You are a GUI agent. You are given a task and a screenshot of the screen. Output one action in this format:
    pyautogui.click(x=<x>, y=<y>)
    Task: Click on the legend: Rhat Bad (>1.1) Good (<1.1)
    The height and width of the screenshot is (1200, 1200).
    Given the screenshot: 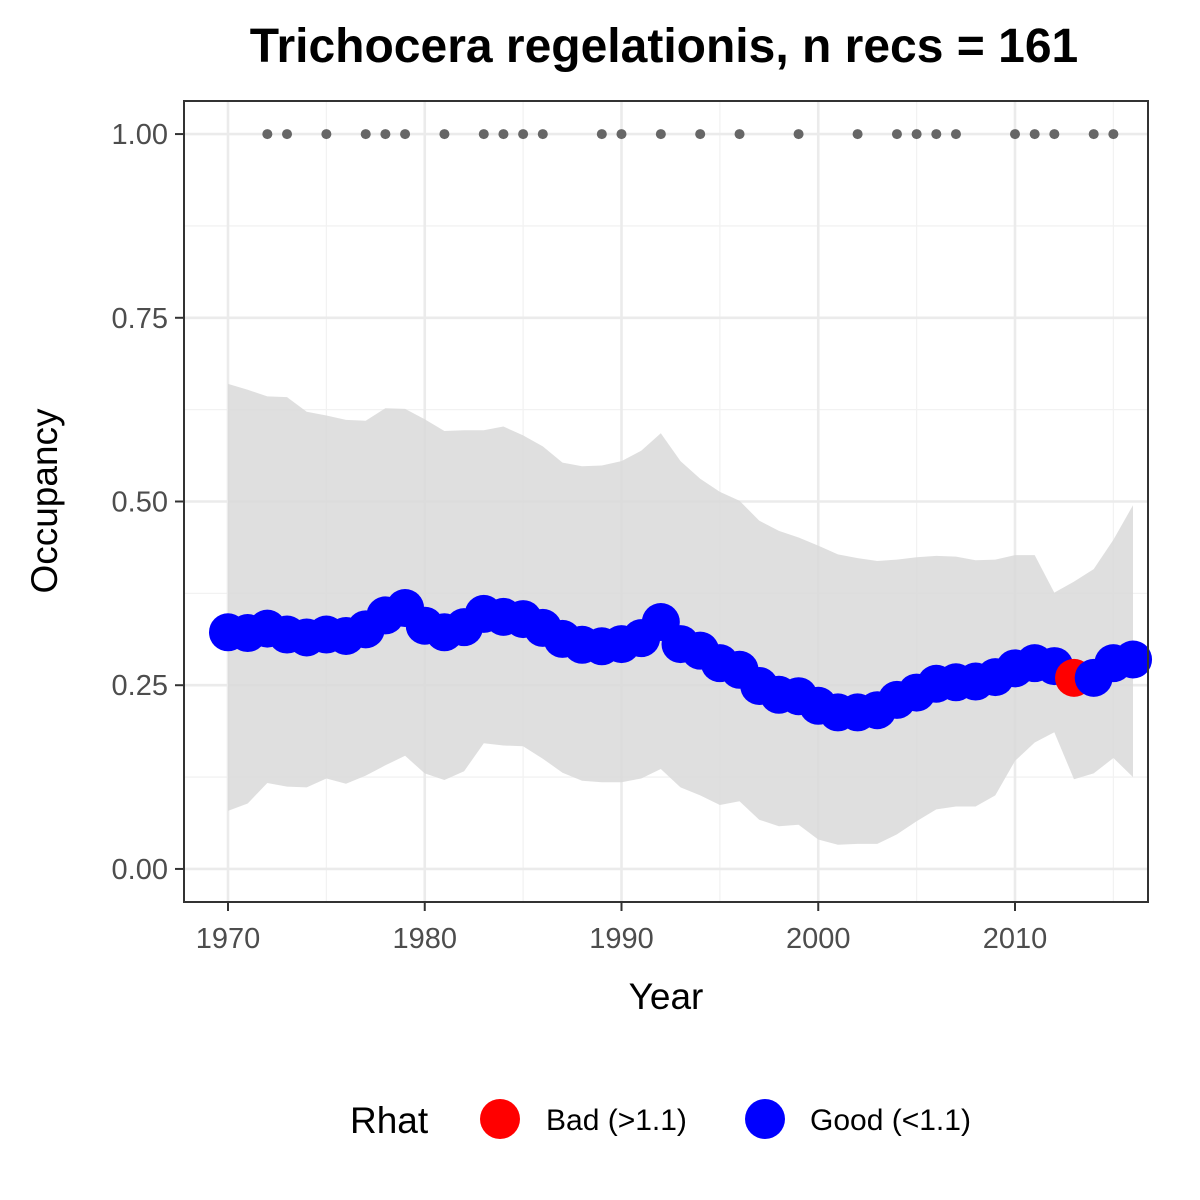 What is the action you would take?
    pyautogui.click(x=660, y=1120)
    